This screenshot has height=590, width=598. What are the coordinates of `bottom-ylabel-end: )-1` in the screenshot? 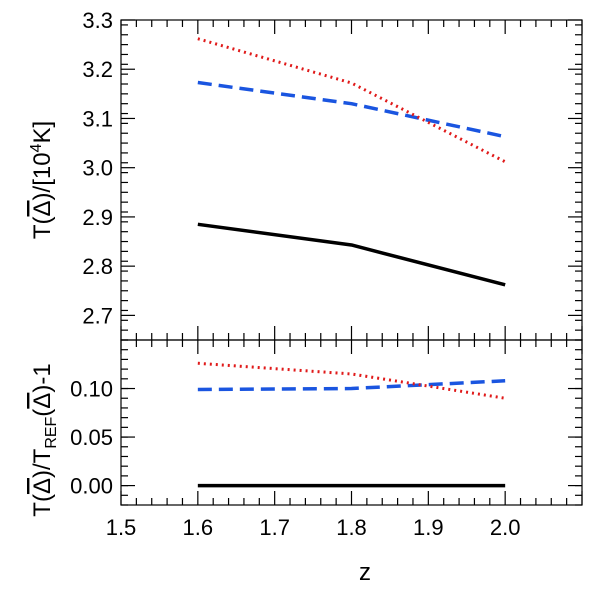 It's located at (42, 377).